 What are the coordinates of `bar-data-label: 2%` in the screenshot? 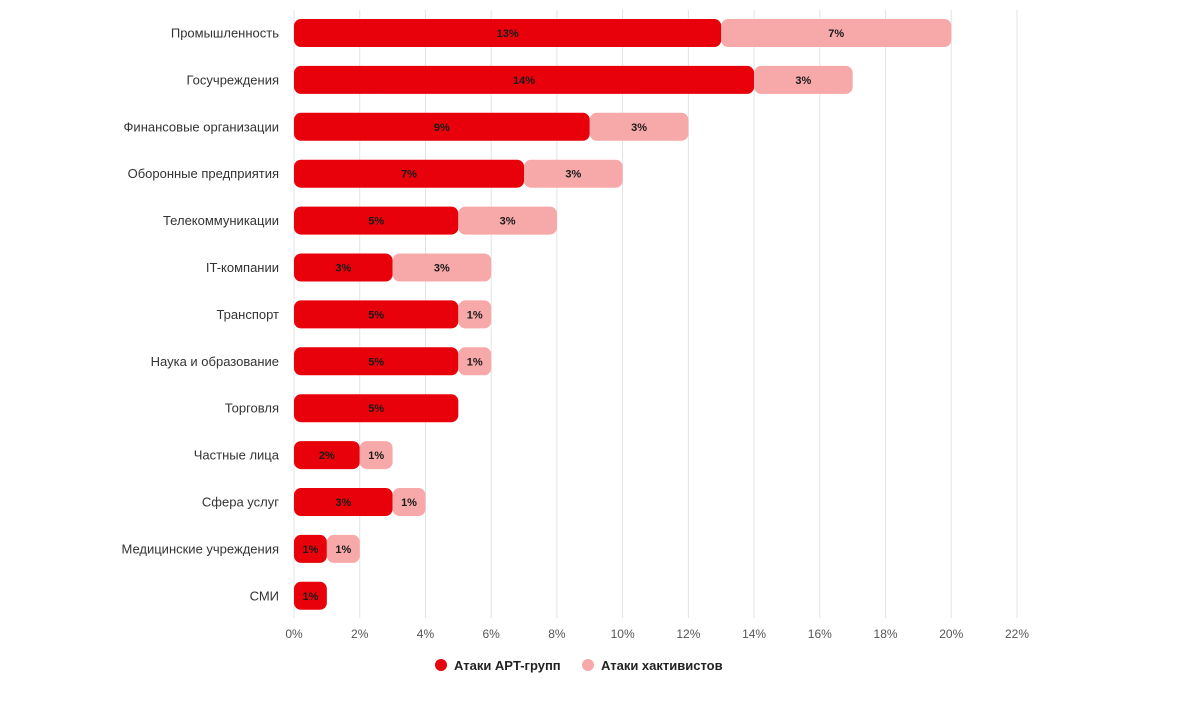 It's located at (327, 456).